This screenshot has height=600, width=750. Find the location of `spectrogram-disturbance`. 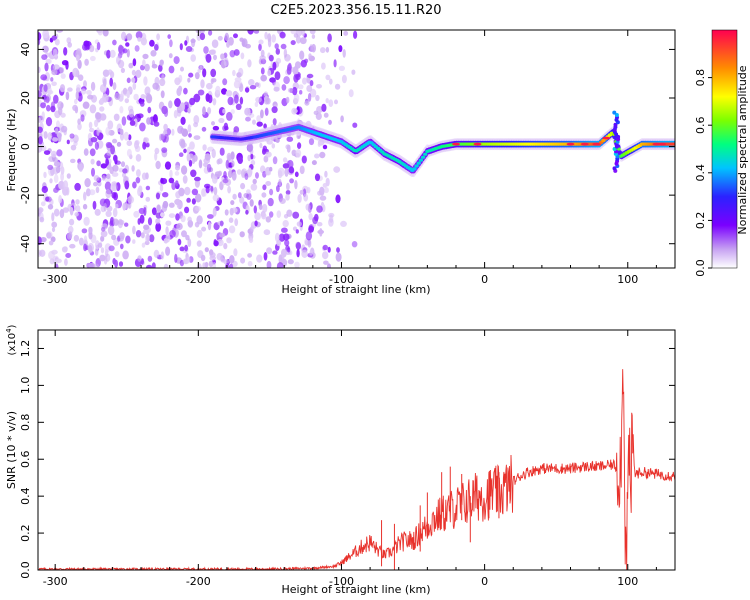

spectrogram-disturbance is located at coordinates (614, 112).